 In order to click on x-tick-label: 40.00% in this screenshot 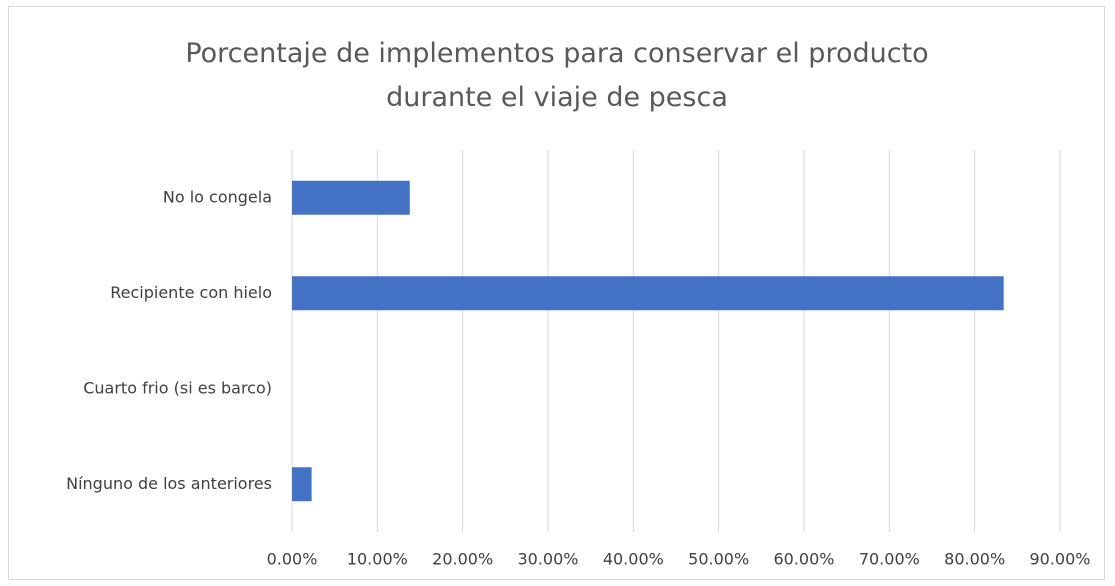, I will do `click(633, 559)`.